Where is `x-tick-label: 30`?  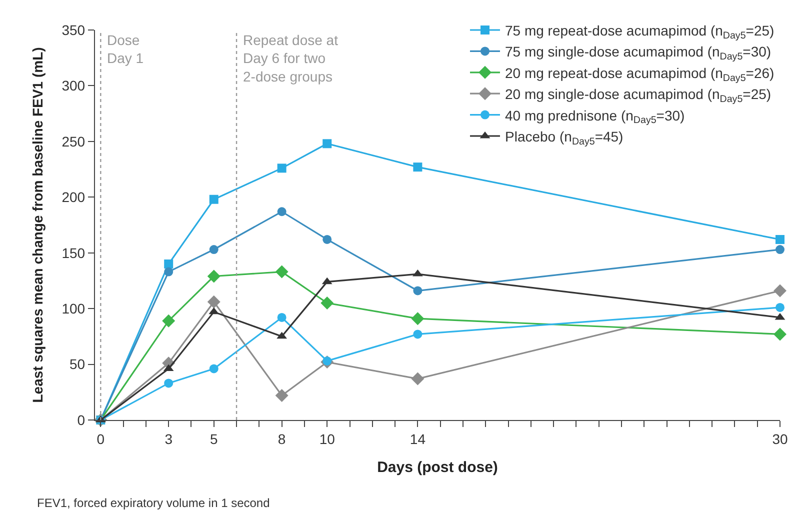 x-tick-label: 30 is located at coordinates (780, 438).